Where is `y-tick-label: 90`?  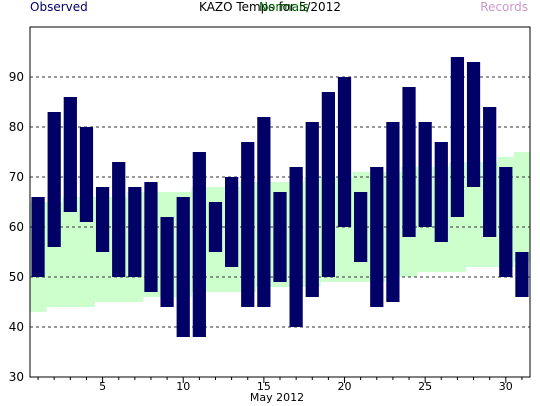
y-tick-label: 90 is located at coordinates (16, 77).